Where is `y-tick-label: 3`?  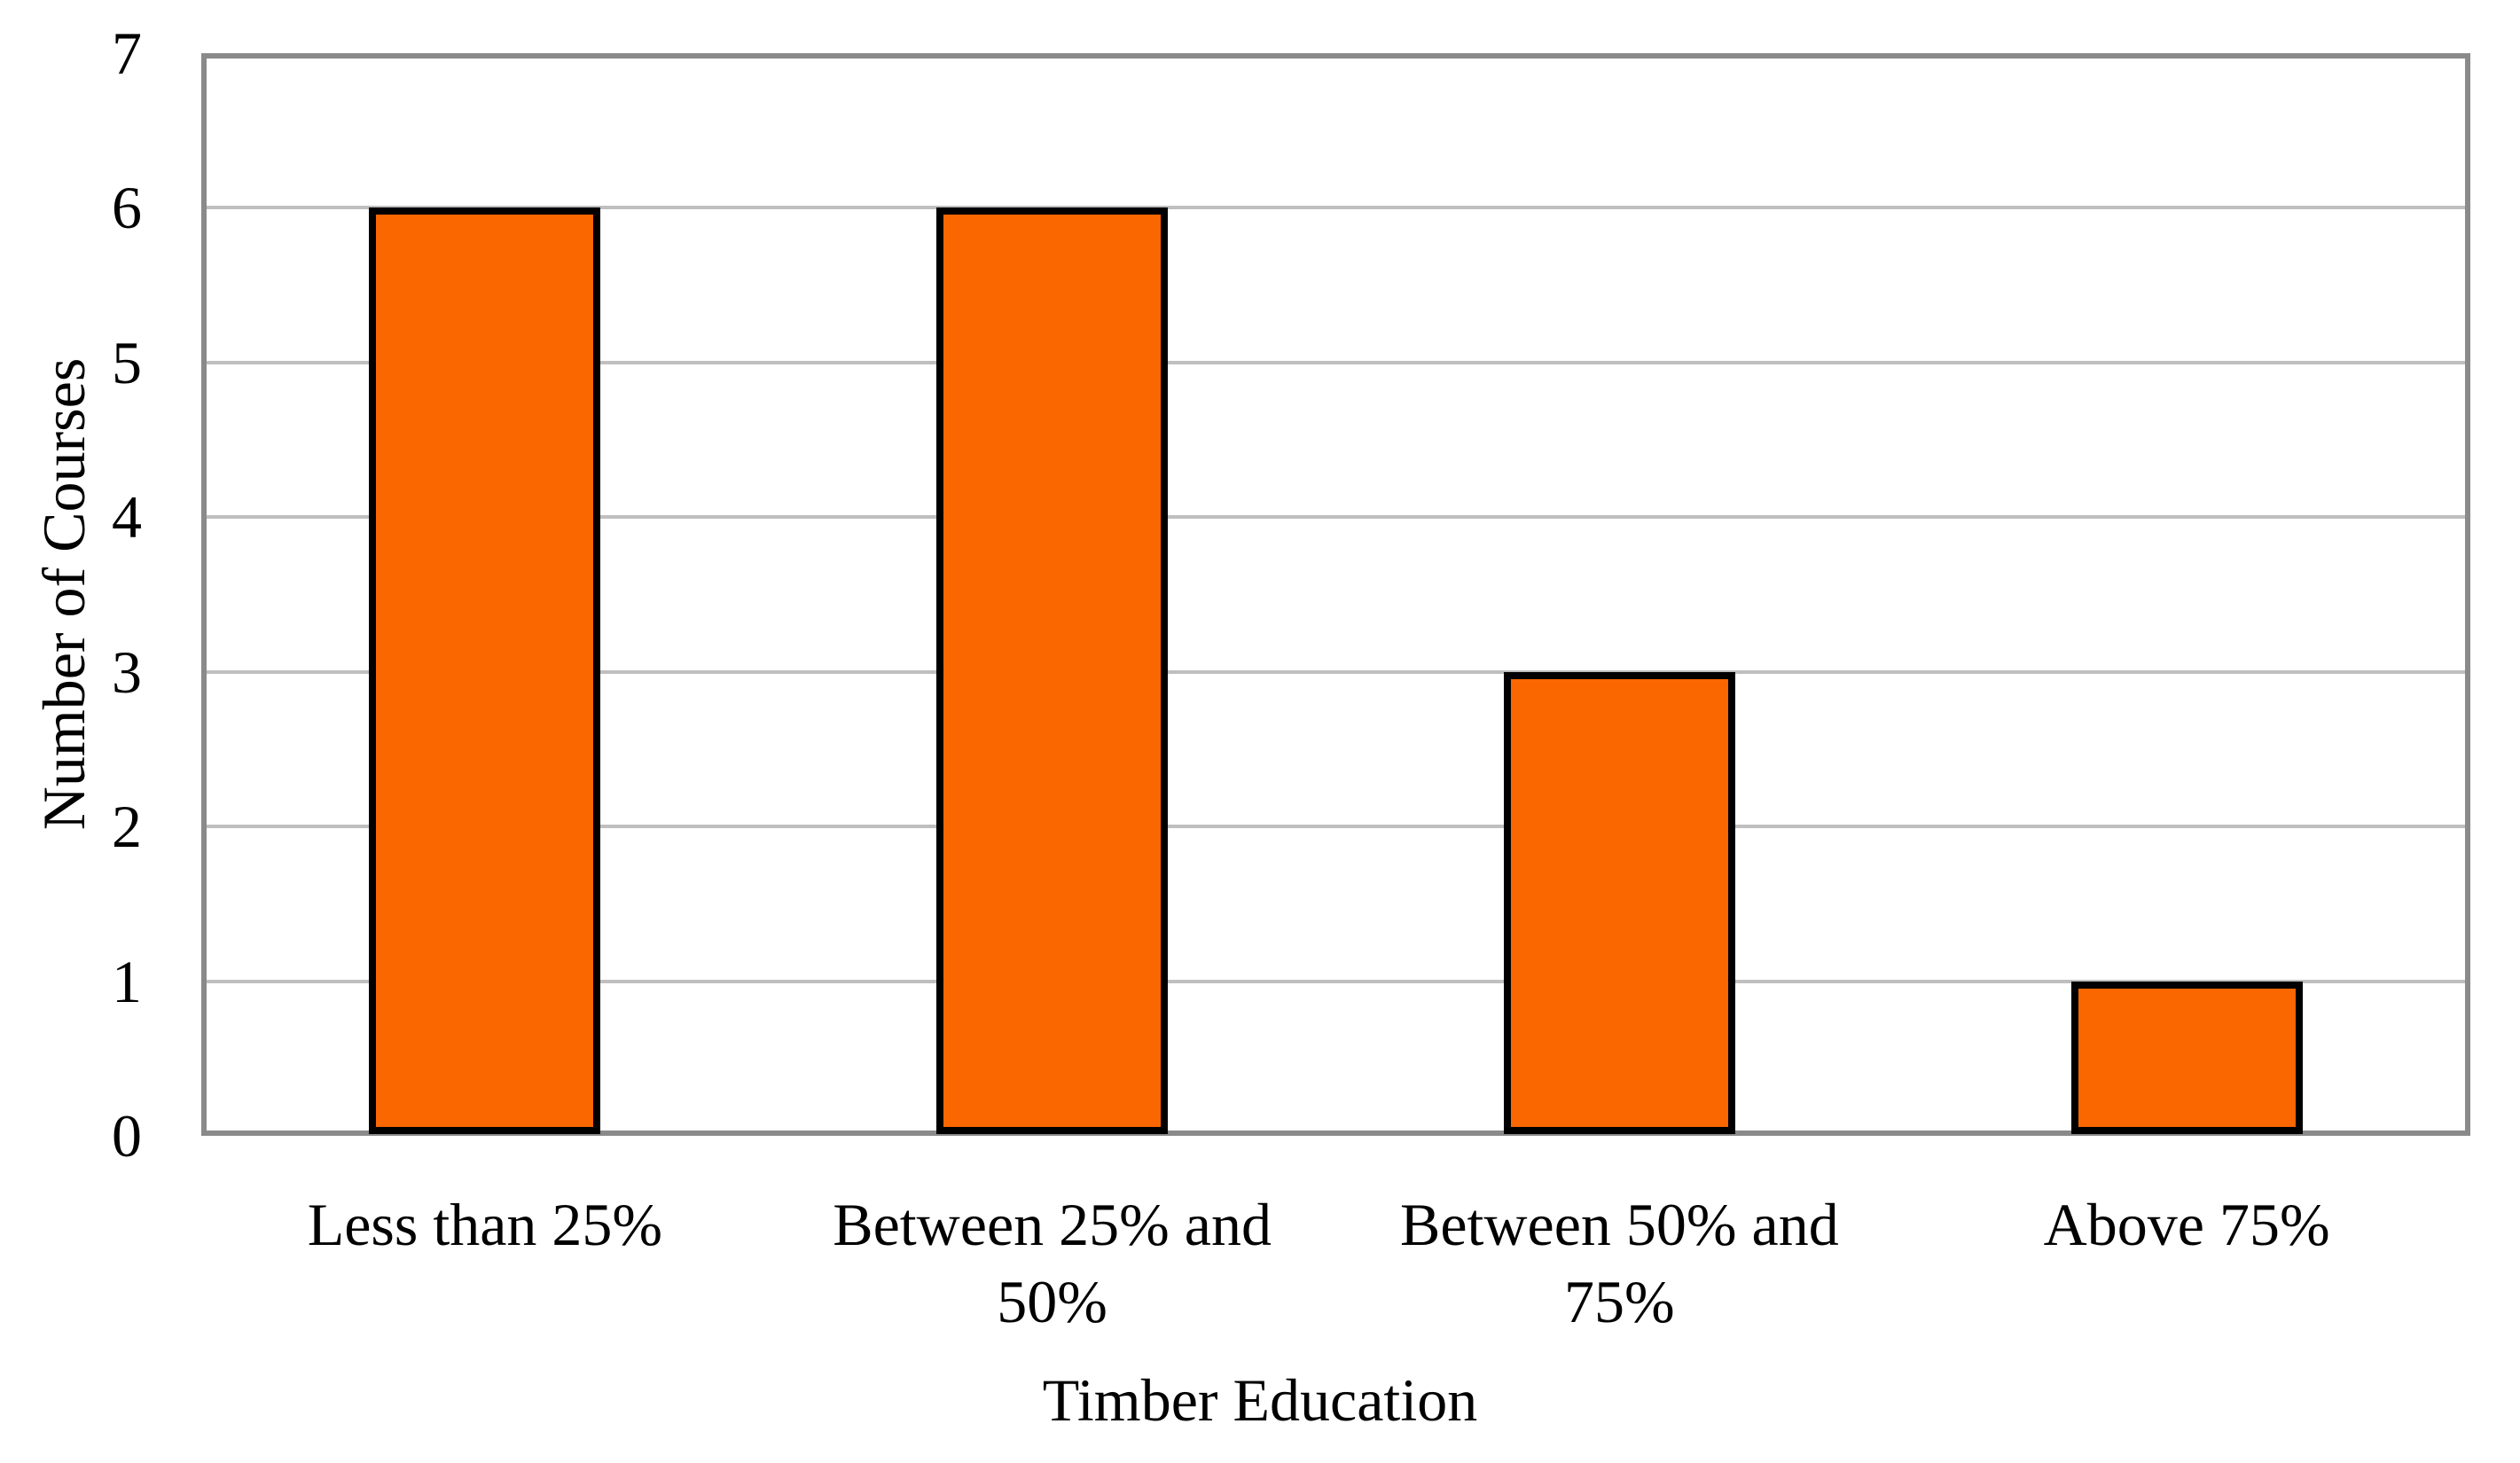 y-tick-label: 3 is located at coordinates (127, 672).